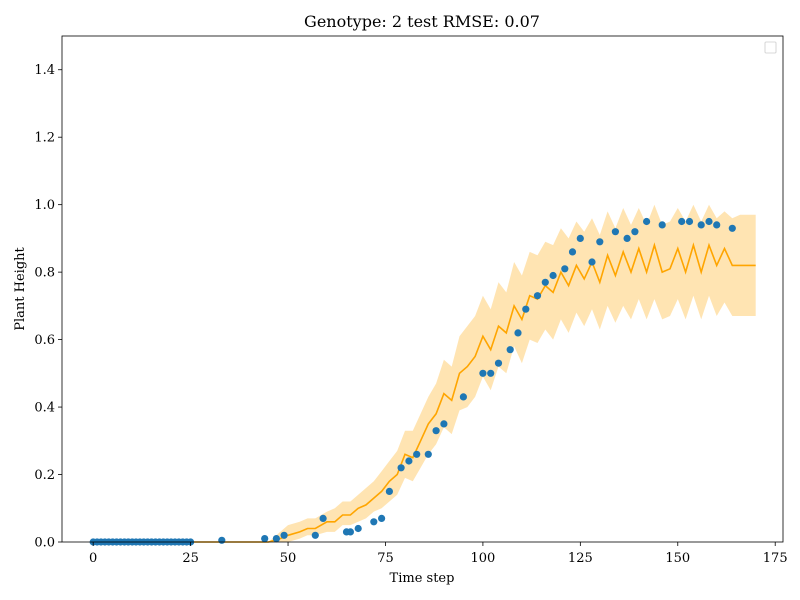  Describe the element at coordinates (438, 554) in the screenshot. I see `x-axis: 0 25 50 75 100 125 150 175` at that location.